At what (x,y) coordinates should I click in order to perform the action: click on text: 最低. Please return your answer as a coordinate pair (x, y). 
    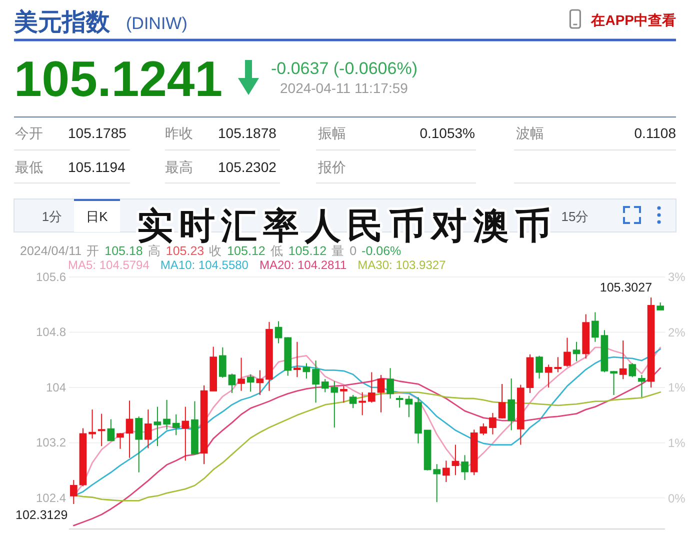
    Looking at the image, I should click on (29, 167).